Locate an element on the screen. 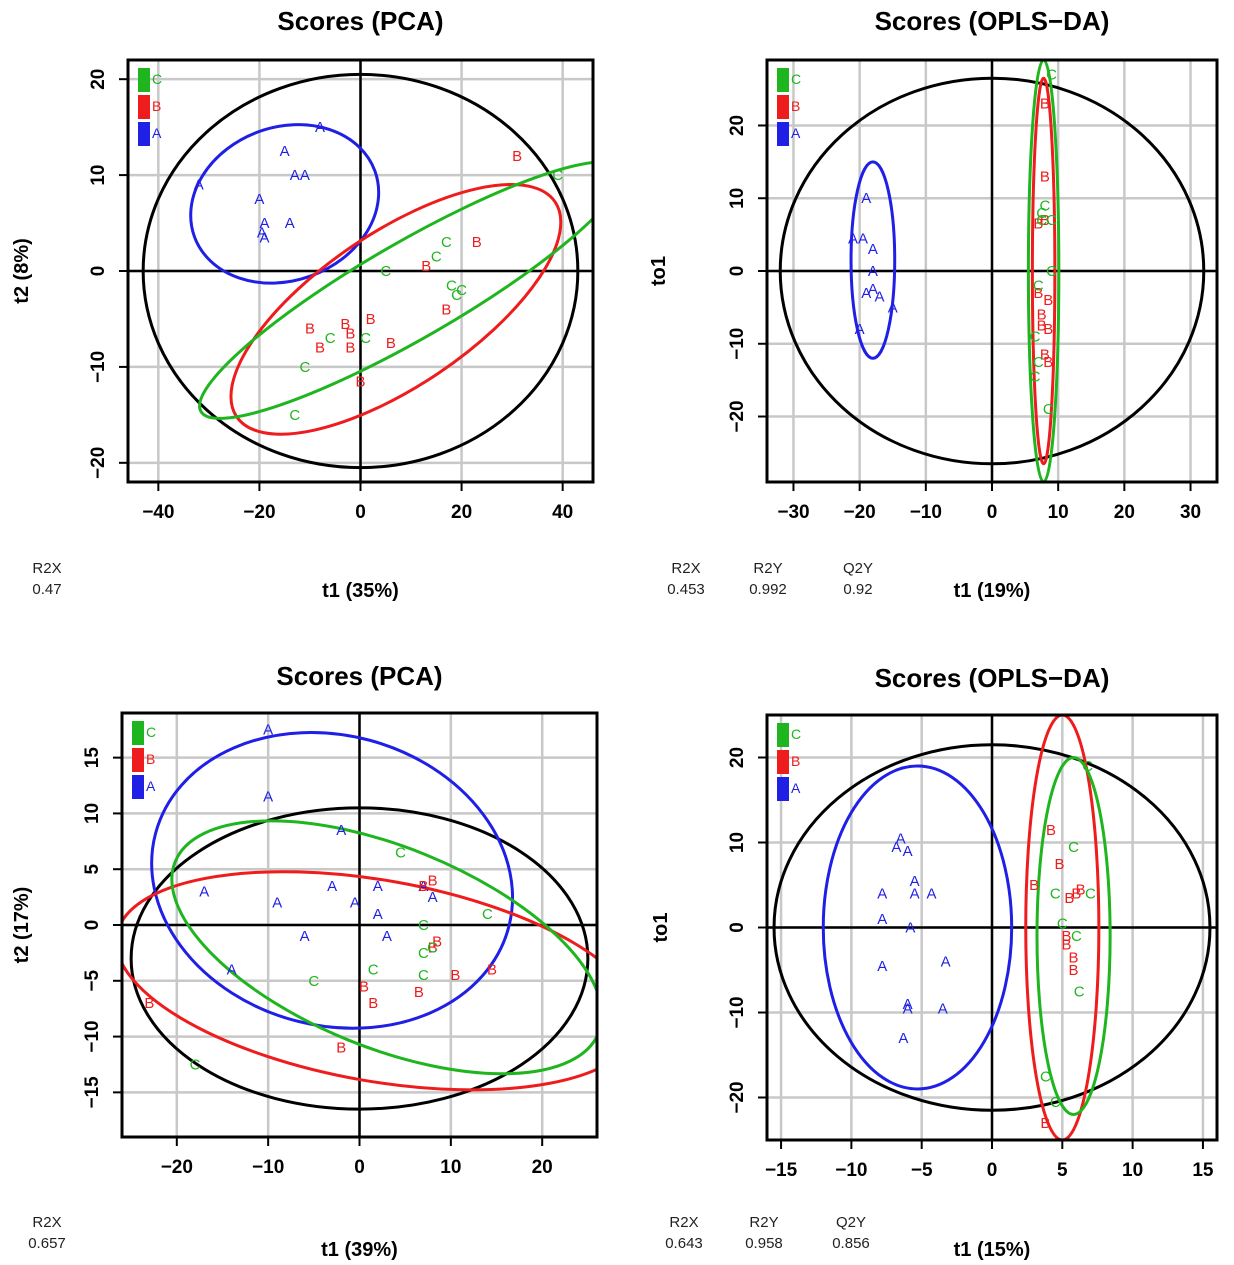 Image resolution: width=1234 pixels, height=1265 pixels. stat-r2x: R2X 0.453 is located at coordinates (686, 579).